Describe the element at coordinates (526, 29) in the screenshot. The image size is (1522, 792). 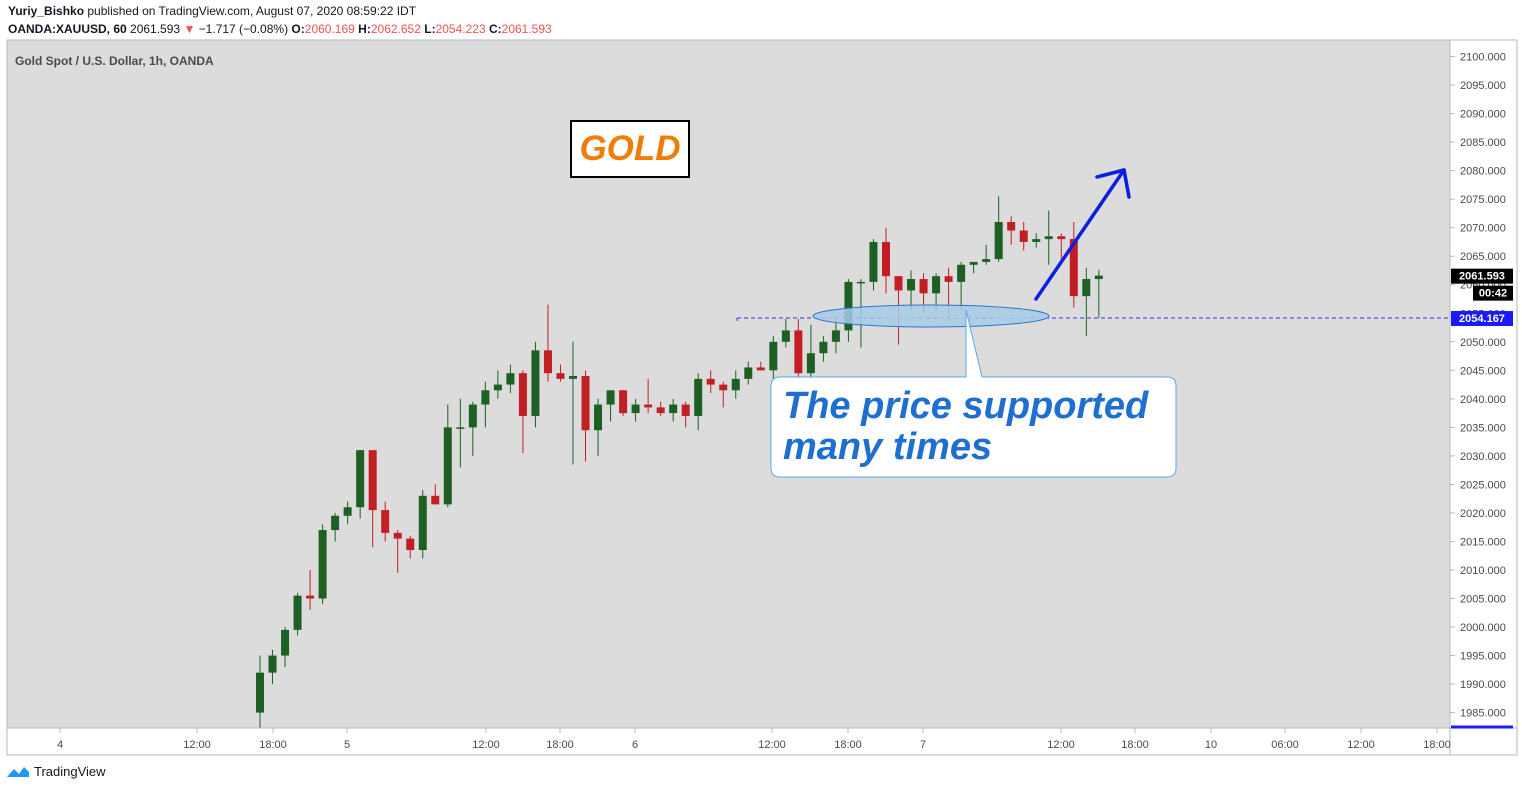
I see `close-value: 2061.593` at that location.